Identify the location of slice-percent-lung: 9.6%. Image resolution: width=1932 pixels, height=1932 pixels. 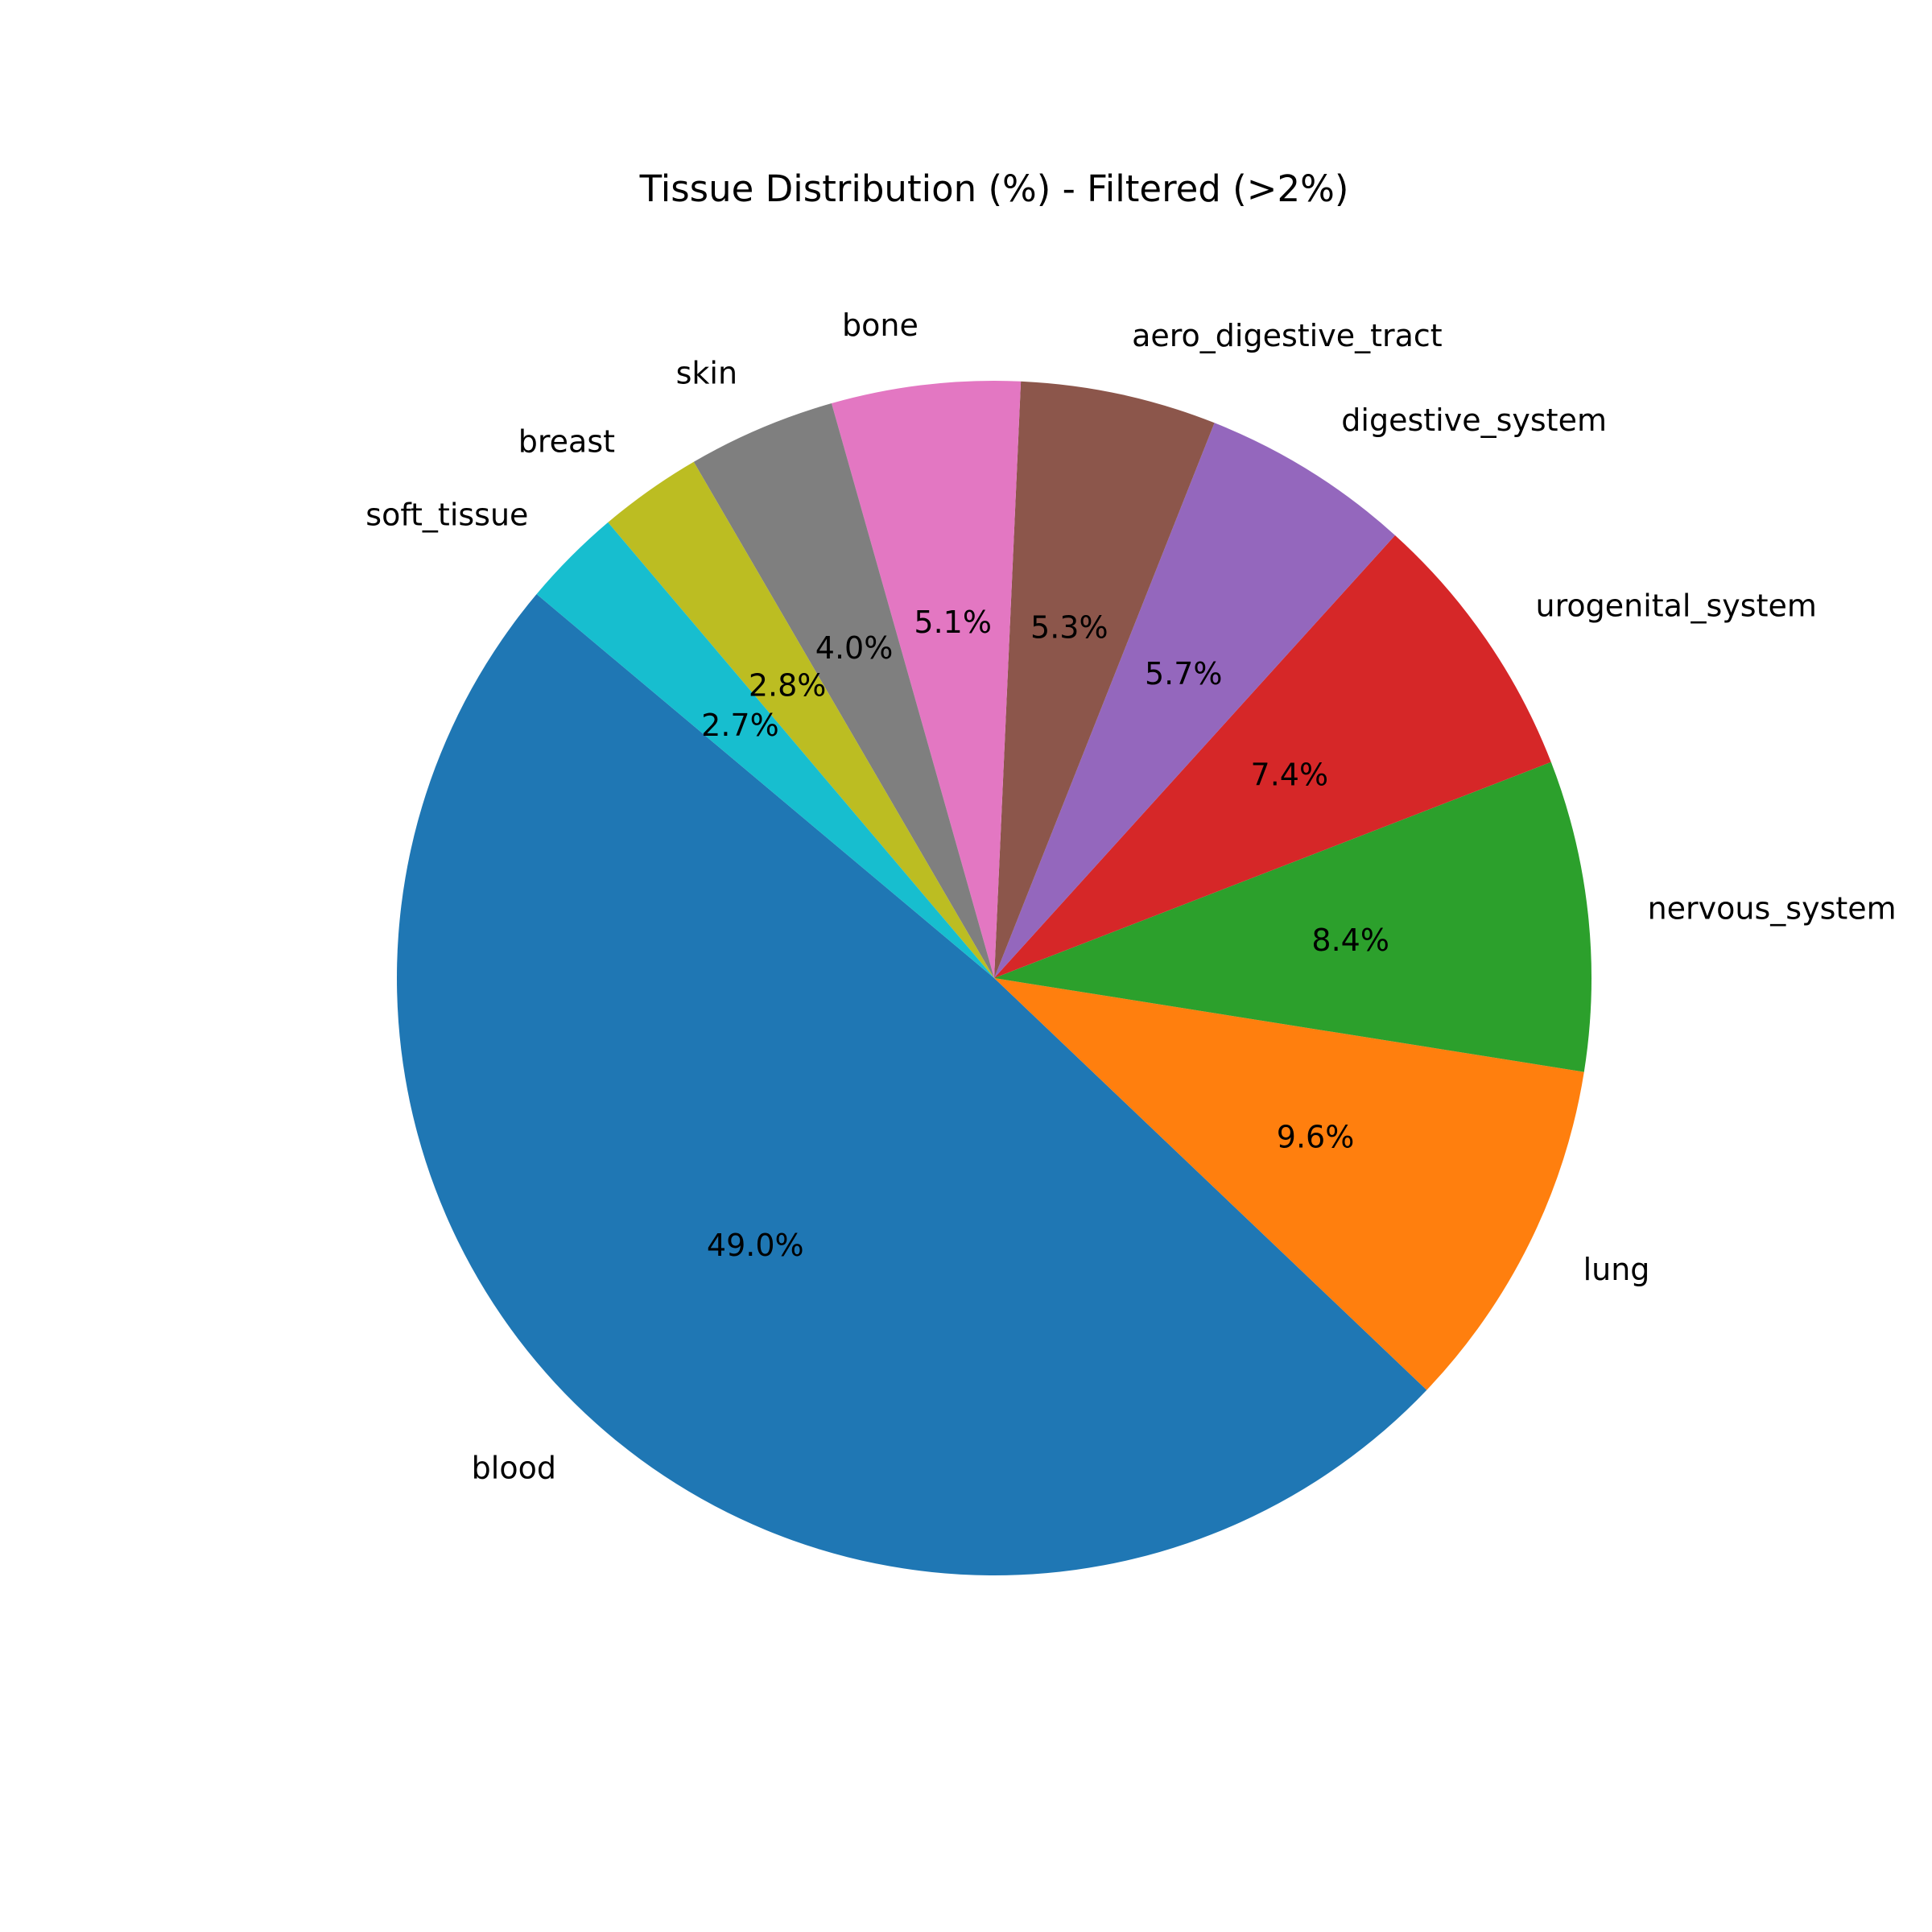
(1316, 1136).